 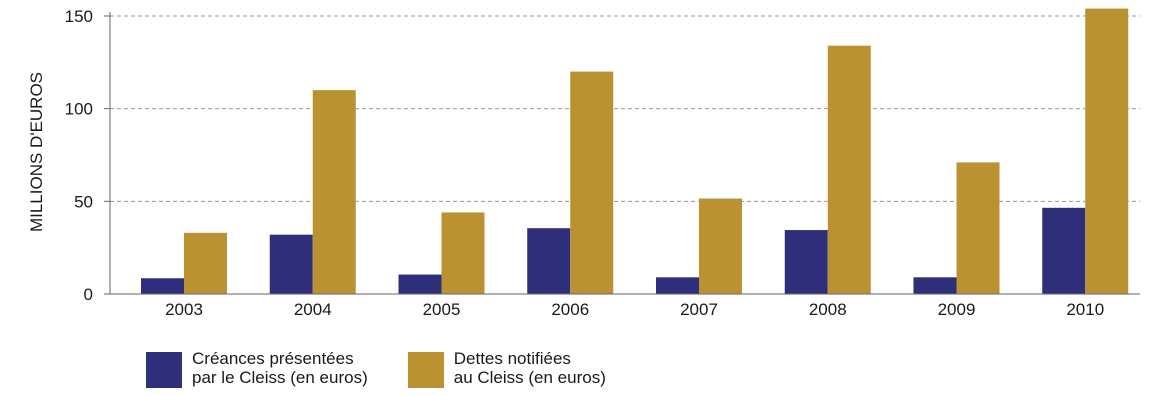 I want to click on bar-dettes-2005, so click(x=463, y=253).